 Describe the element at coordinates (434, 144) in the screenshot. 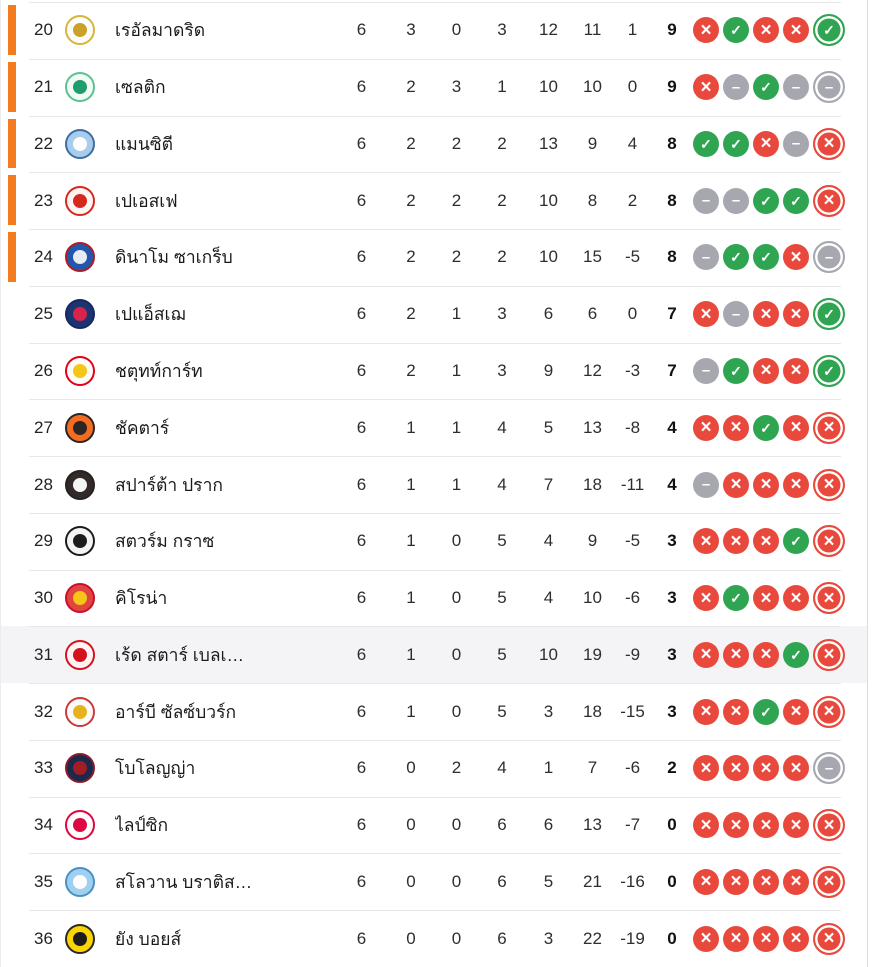

I see `table-row: 22 แมนซิตี 6 2 2 2 13 9 4 8 ✓ ✓ × – ×` at that location.